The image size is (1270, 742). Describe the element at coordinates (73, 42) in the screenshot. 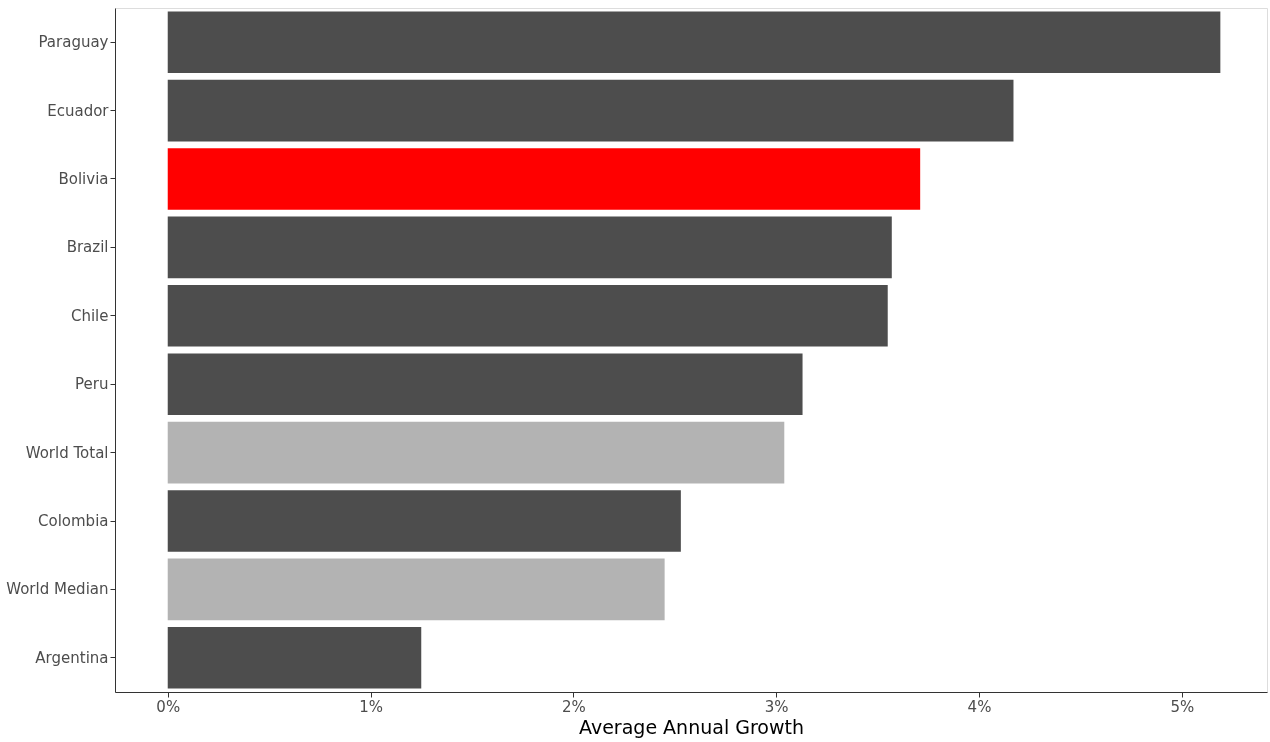

I see `y-tick-label: Paraguay` at that location.